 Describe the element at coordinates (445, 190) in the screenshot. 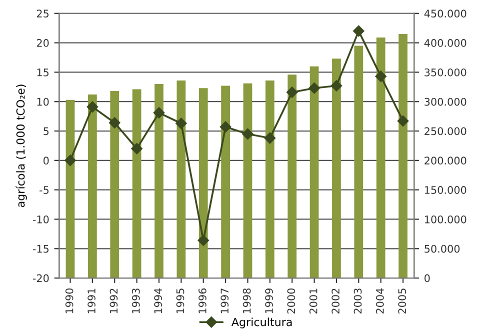

I see `y2-tick-label: 150.000` at that location.